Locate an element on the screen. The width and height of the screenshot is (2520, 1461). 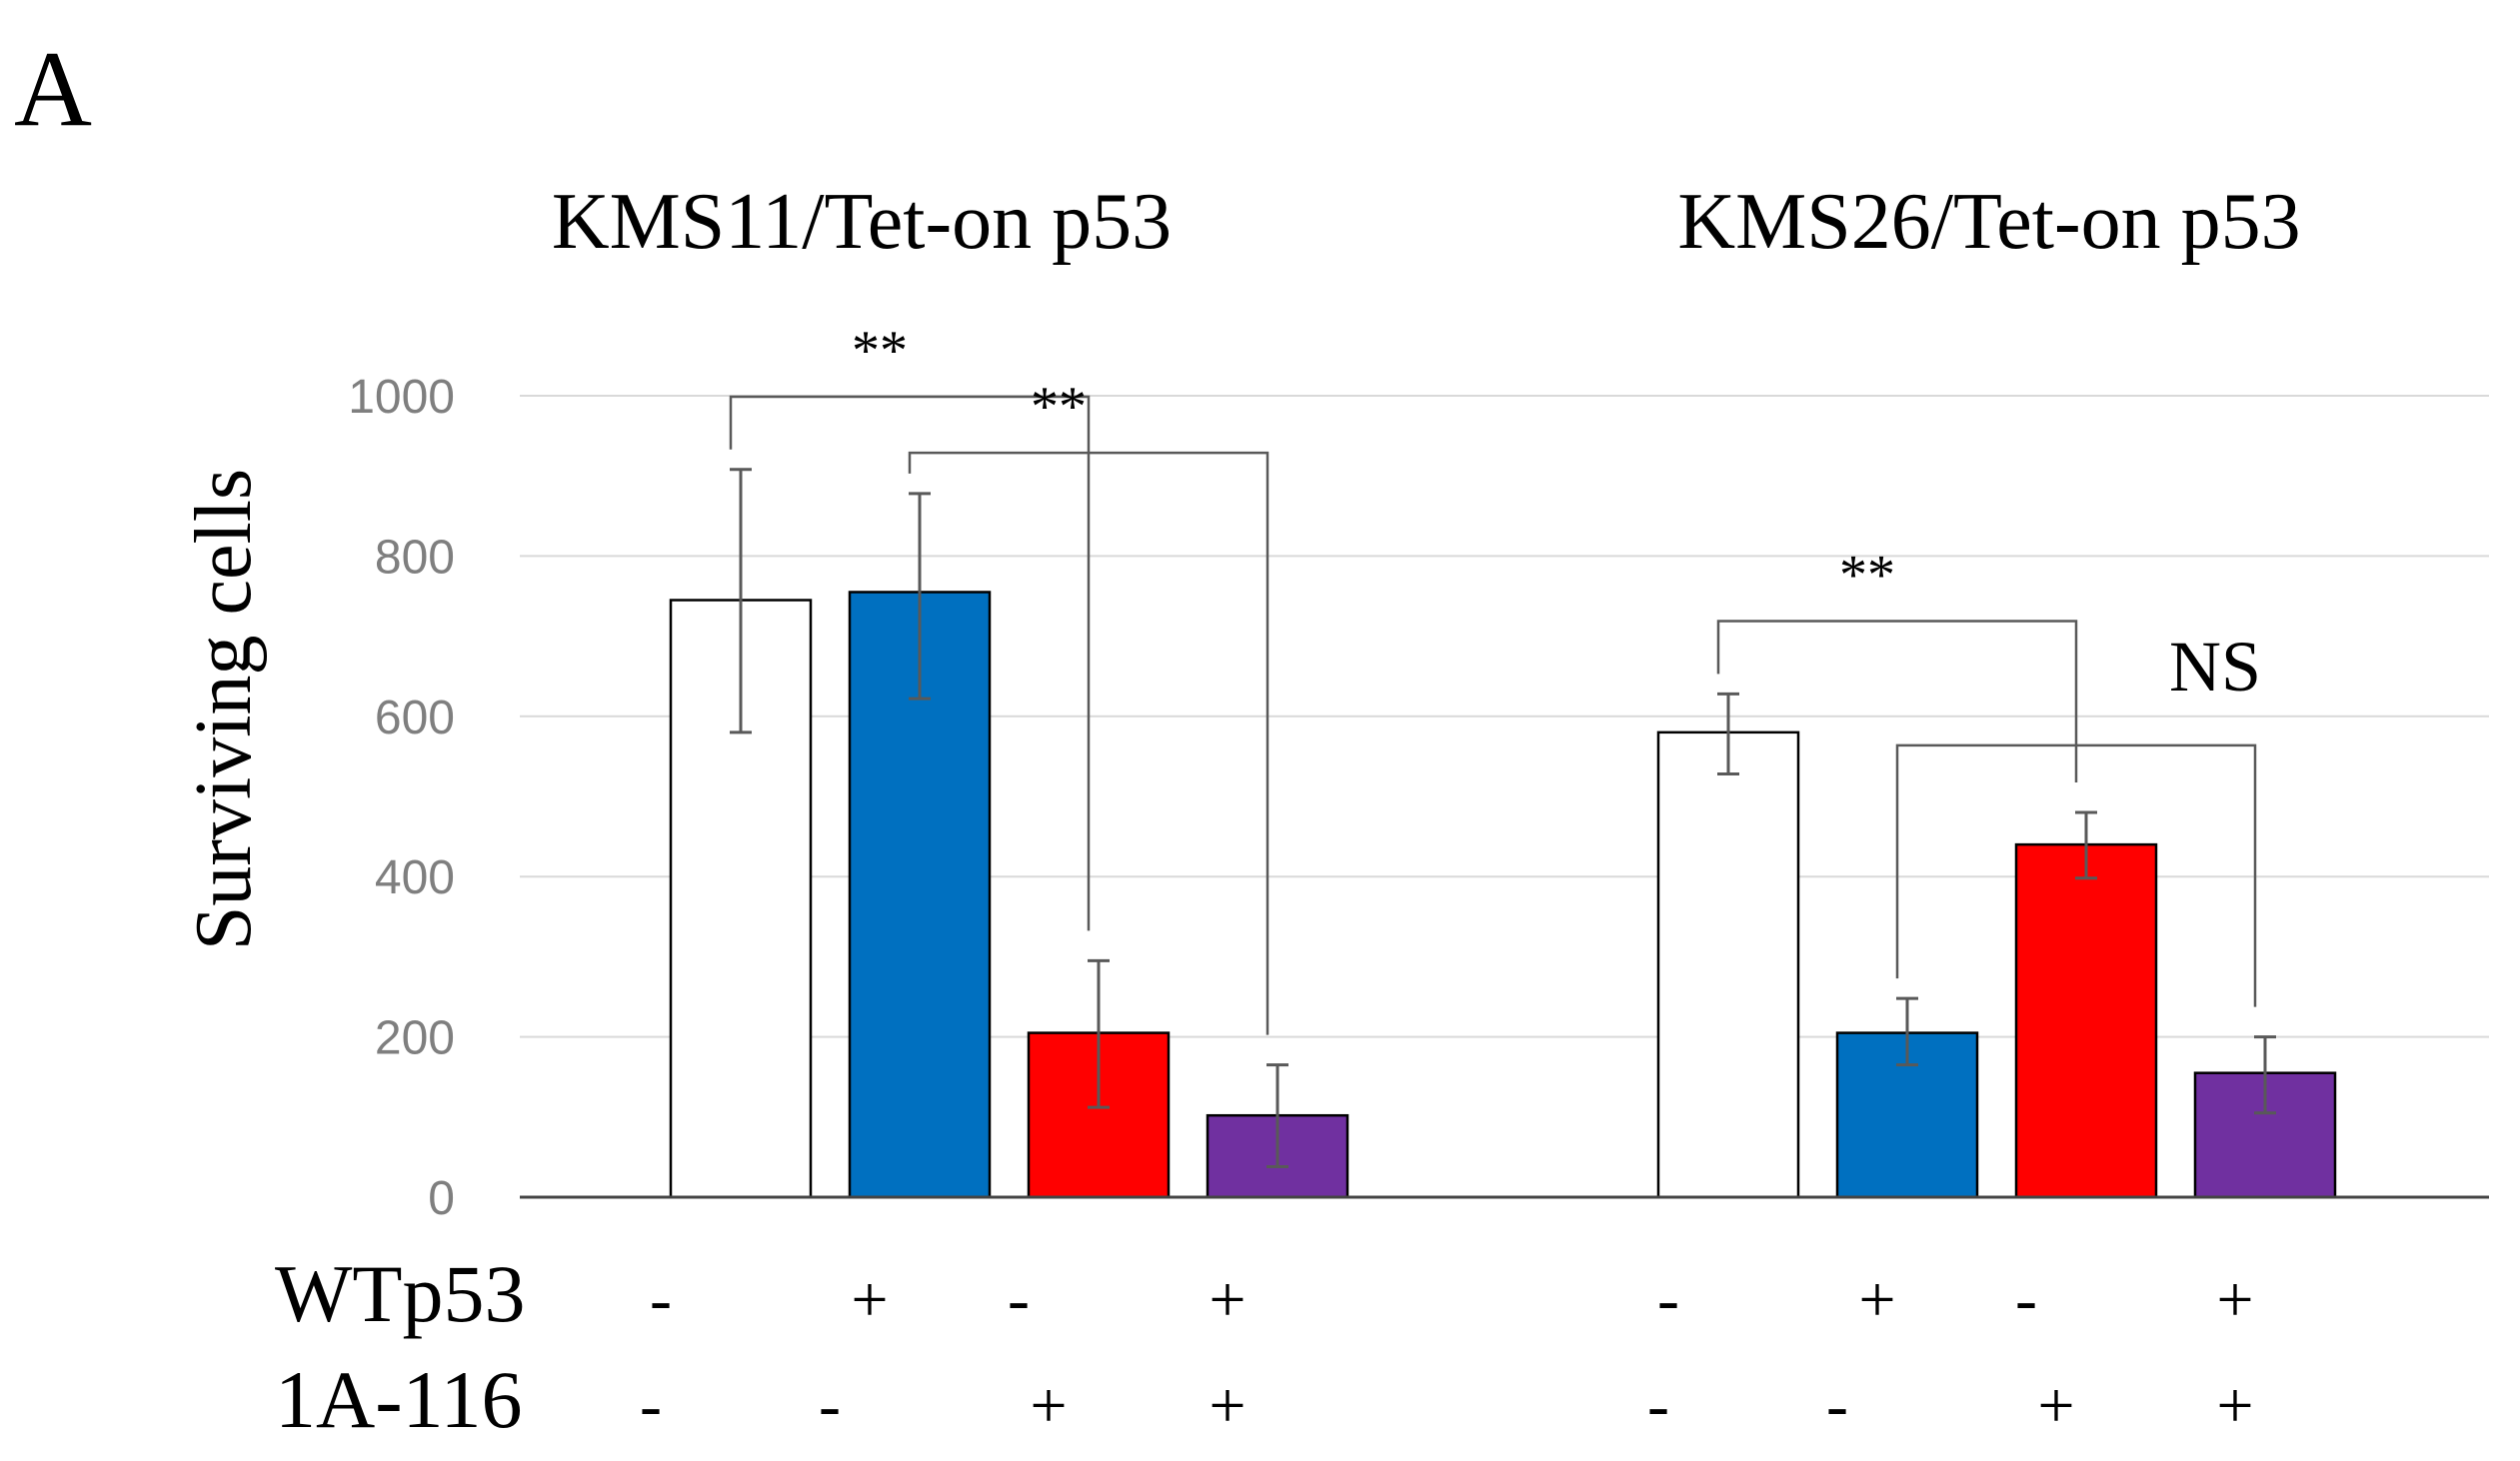
y-axis-label: Surviving cells is located at coordinates (224, 709).